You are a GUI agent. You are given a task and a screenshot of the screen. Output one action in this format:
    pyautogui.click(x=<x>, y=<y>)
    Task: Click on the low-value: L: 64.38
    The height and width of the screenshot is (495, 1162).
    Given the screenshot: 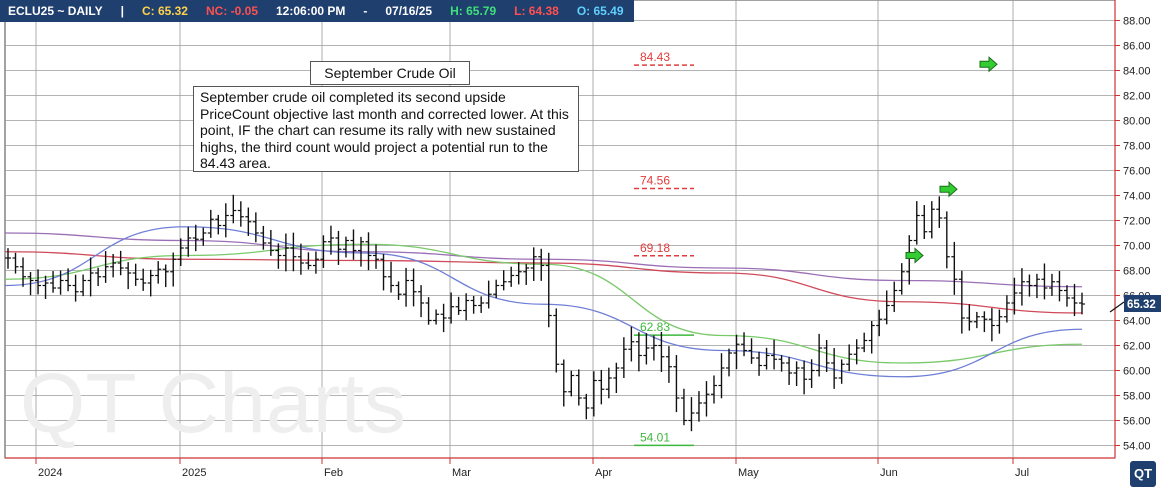 What is the action you would take?
    pyautogui.click(x=536, y=11)
    